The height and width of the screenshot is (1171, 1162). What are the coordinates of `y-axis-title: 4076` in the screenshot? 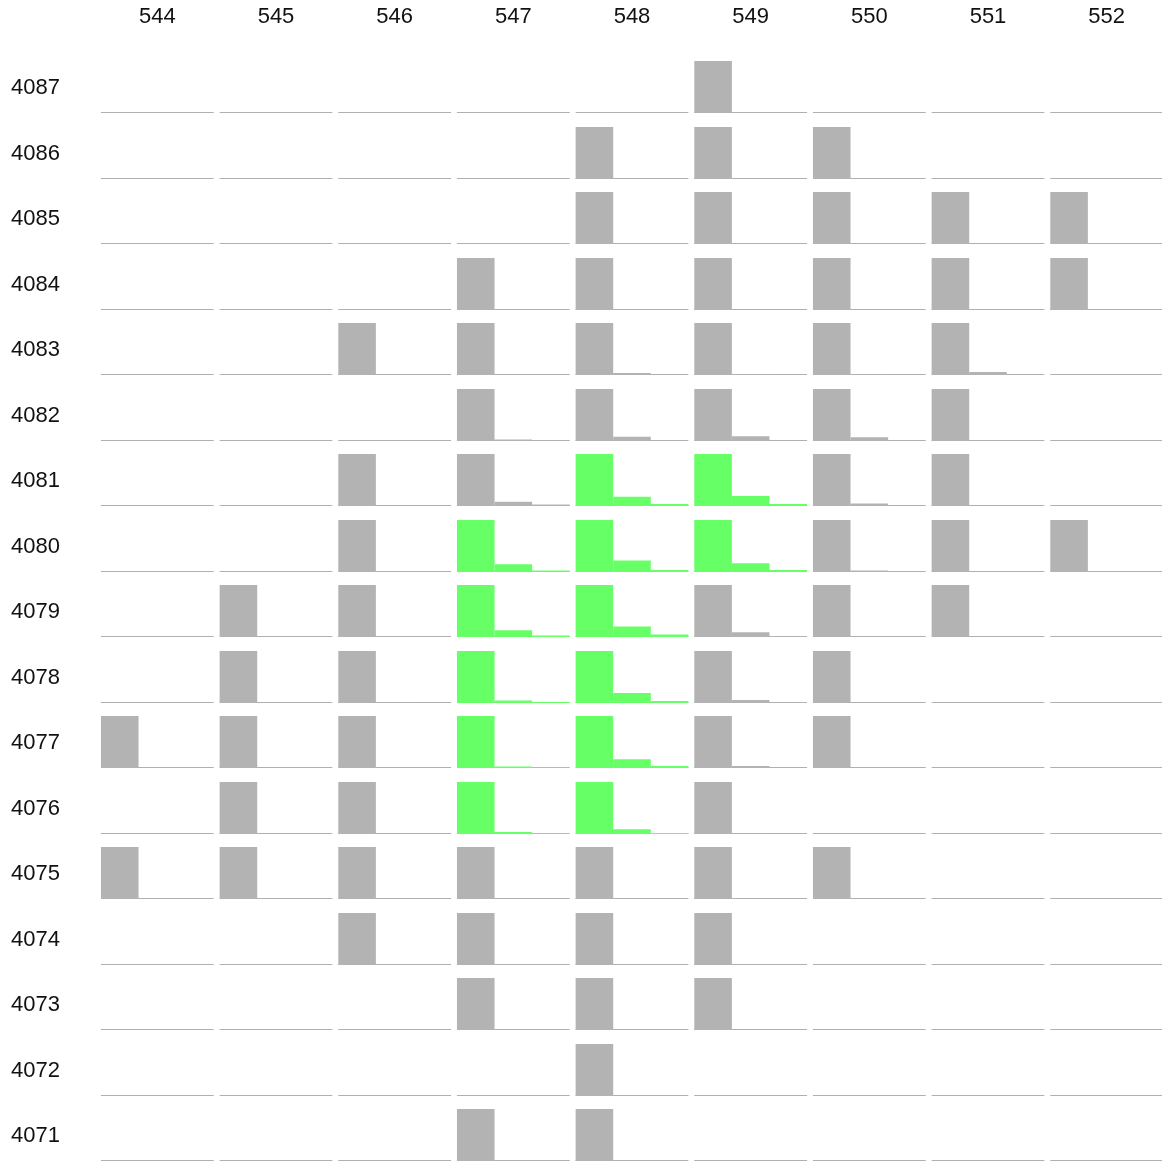 It's located at (36, 807).